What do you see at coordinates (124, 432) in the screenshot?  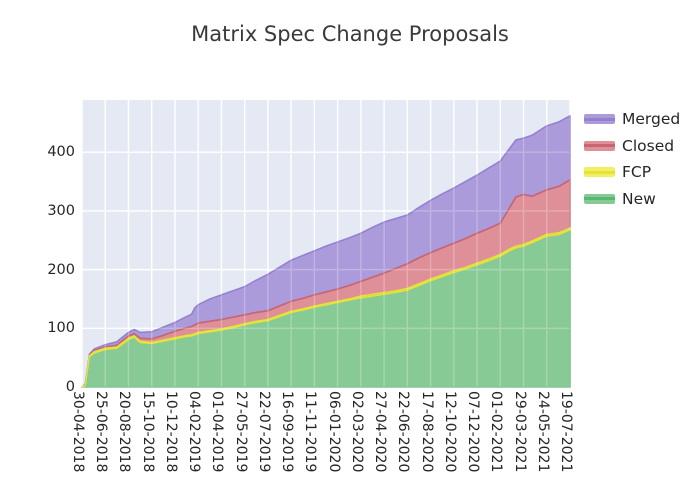 I see `x-tick-label: 20-08-2018` at bounding box center [124, 432].